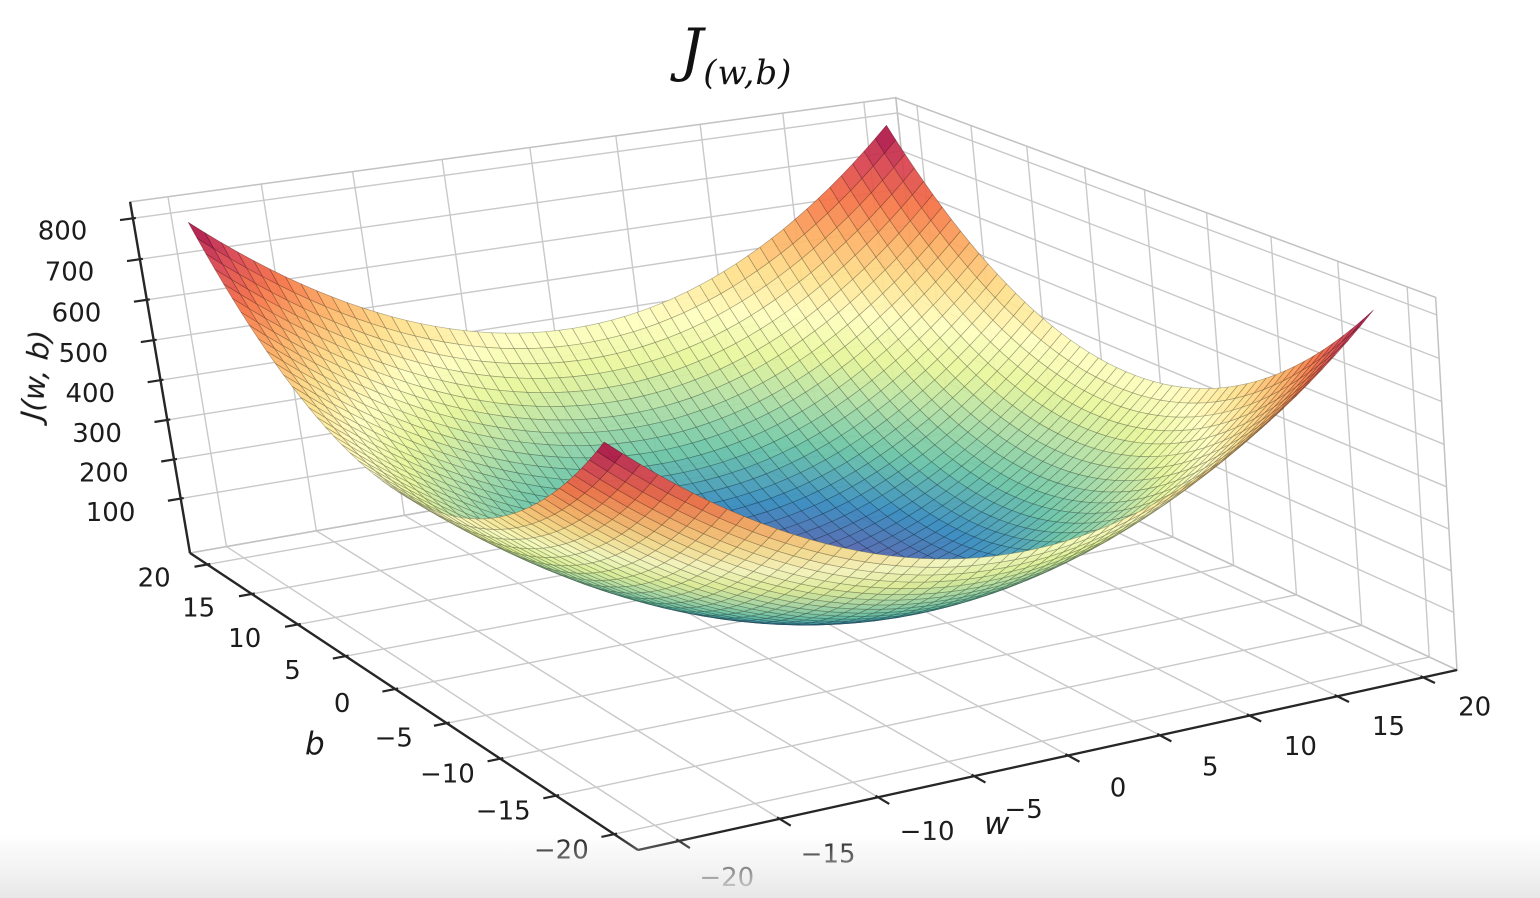 The width and height of the screenshot is (1540, 898). Describe the element at coordinates (692, 50) in the screenshot. I see `plot-title-main: J` at that location.